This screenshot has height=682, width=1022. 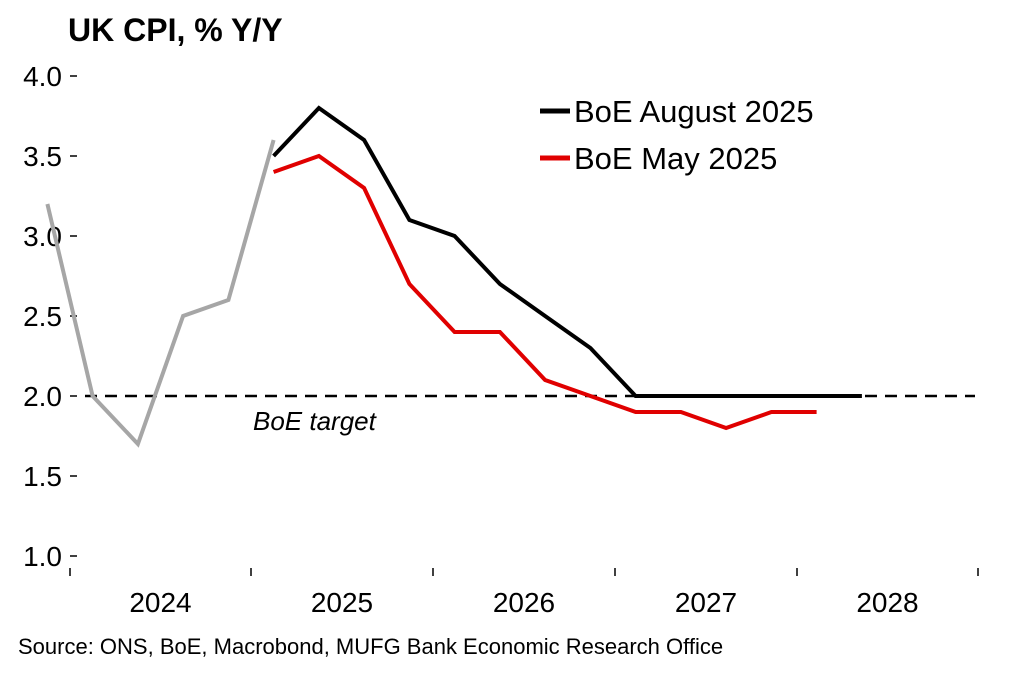 What do you see at coordinates (530, 415) in the screenshot?
I see `target-reference: BoE target` at bounding box center [530, 415].